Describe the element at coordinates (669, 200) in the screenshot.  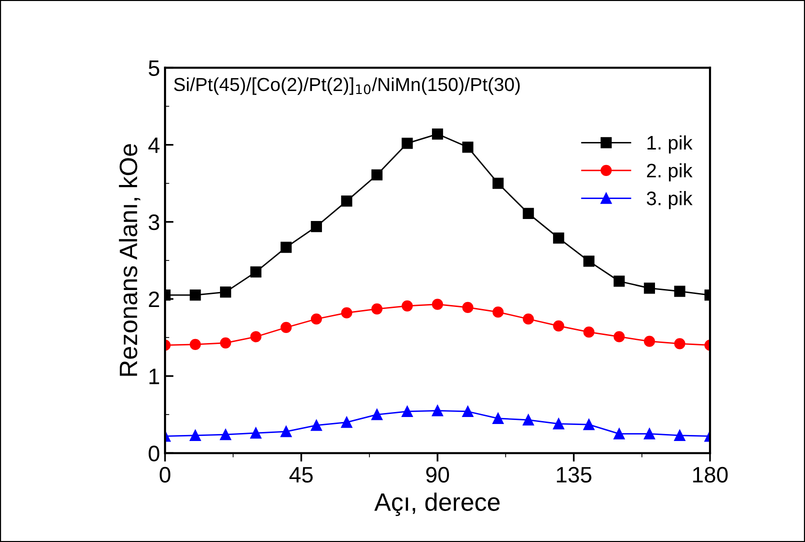
I see `legend-label: 3. pik` at that location.